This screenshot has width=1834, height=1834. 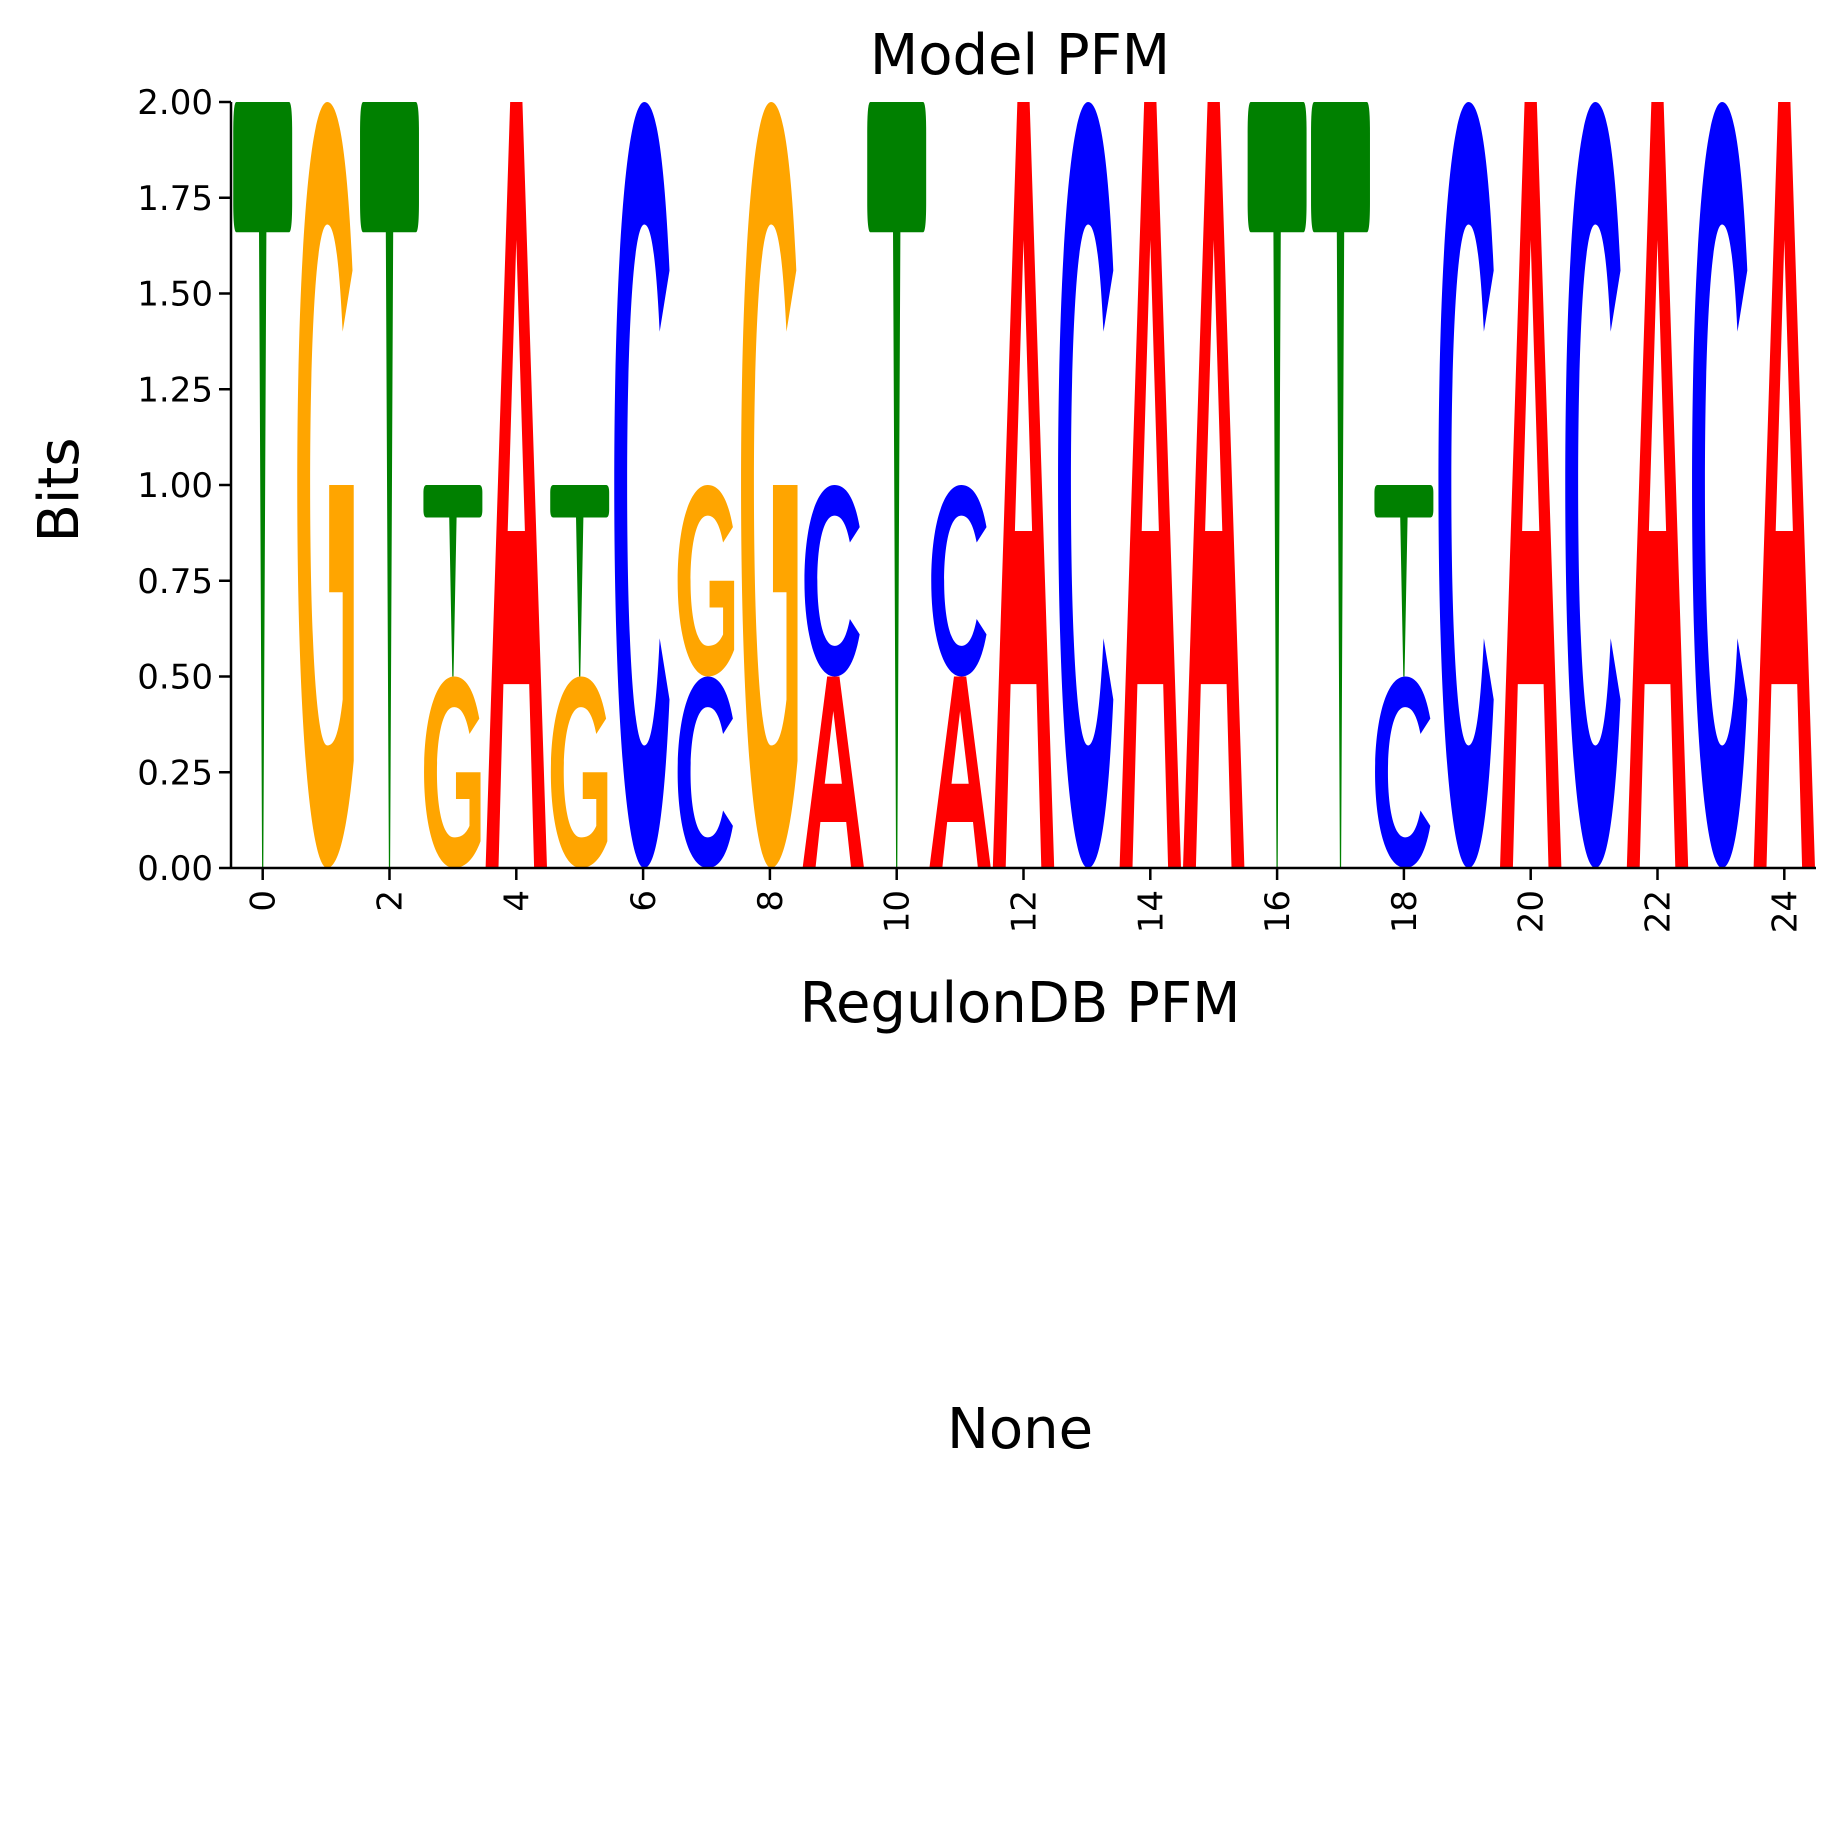 What do you see at coordinates (175, 773) in the screenshot?
I see `y-tick-label: 0.25` at bounding box center [175, 773].